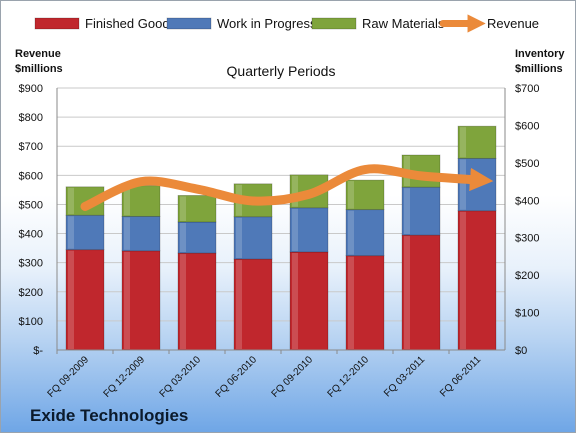  What do you see at coordinates (31, 205) in the screenshot?
I see `left-tick-label: $500` at bounding box center [31, 205].